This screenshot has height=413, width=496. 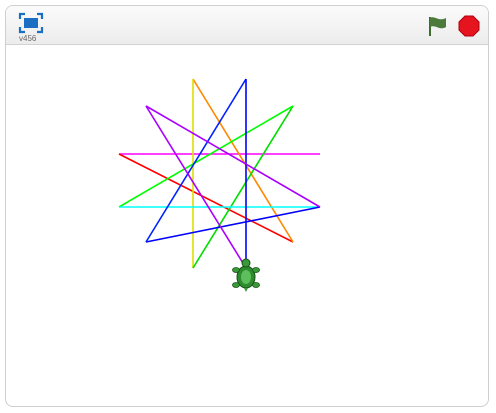 I want to click on green-flag-icon, so click(x=437, y=26).